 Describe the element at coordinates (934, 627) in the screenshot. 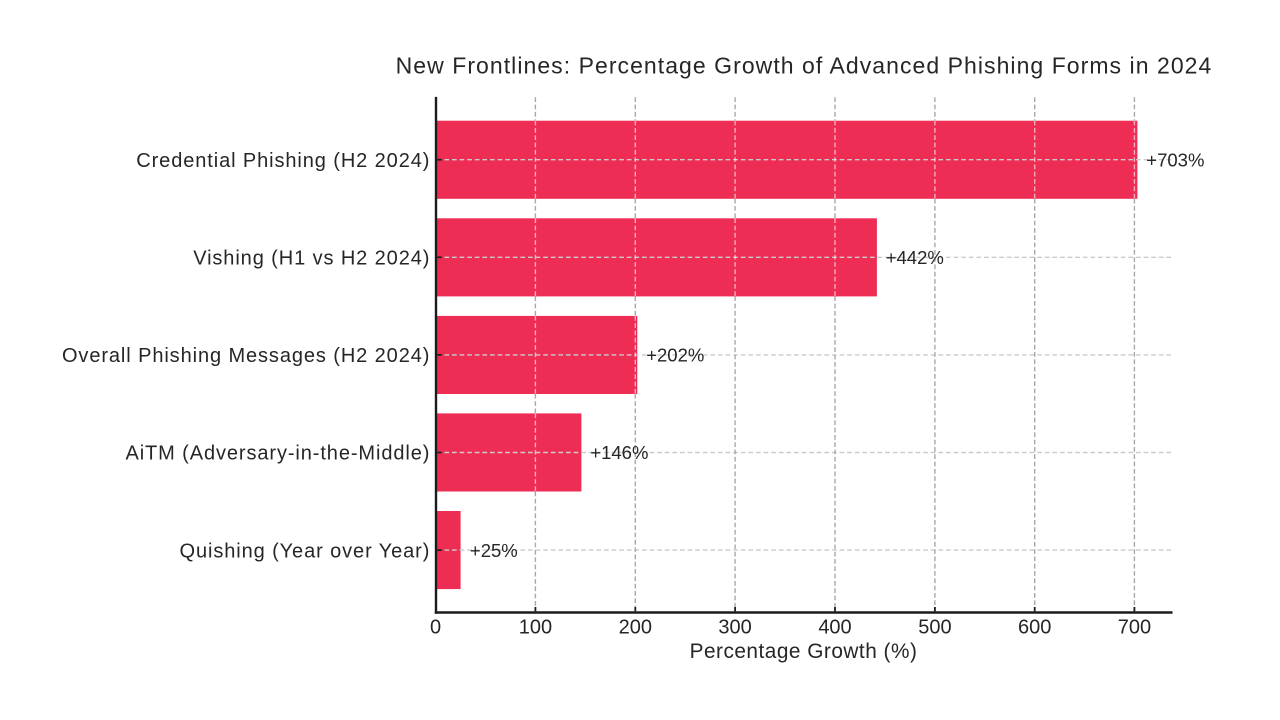

I see `svg-text: 500` at that location.